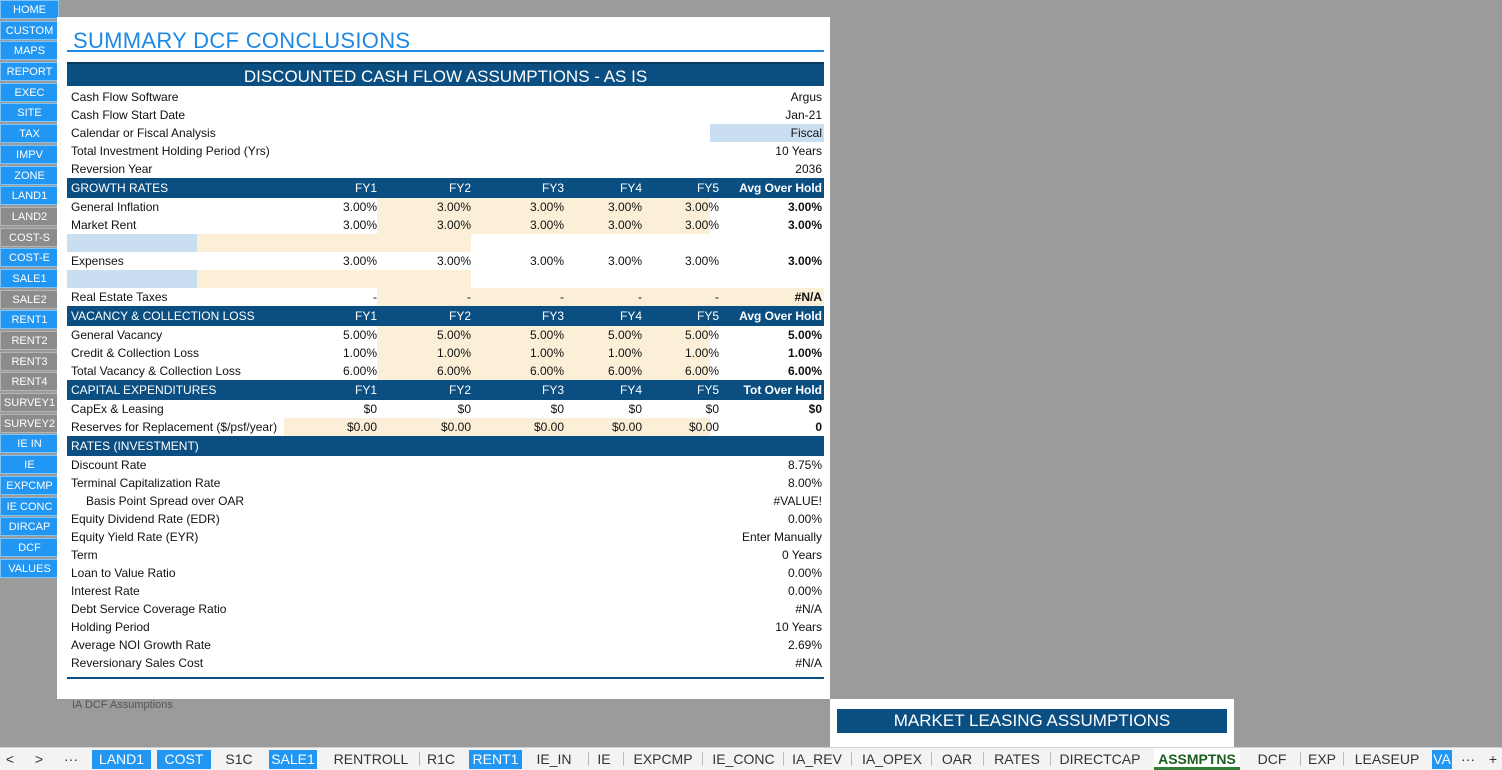 The image size is (1502, 770). Describe the element at coordinates (440, 759) in the screenshot. I see `sheet-tab-r1c: R1C` at that location.